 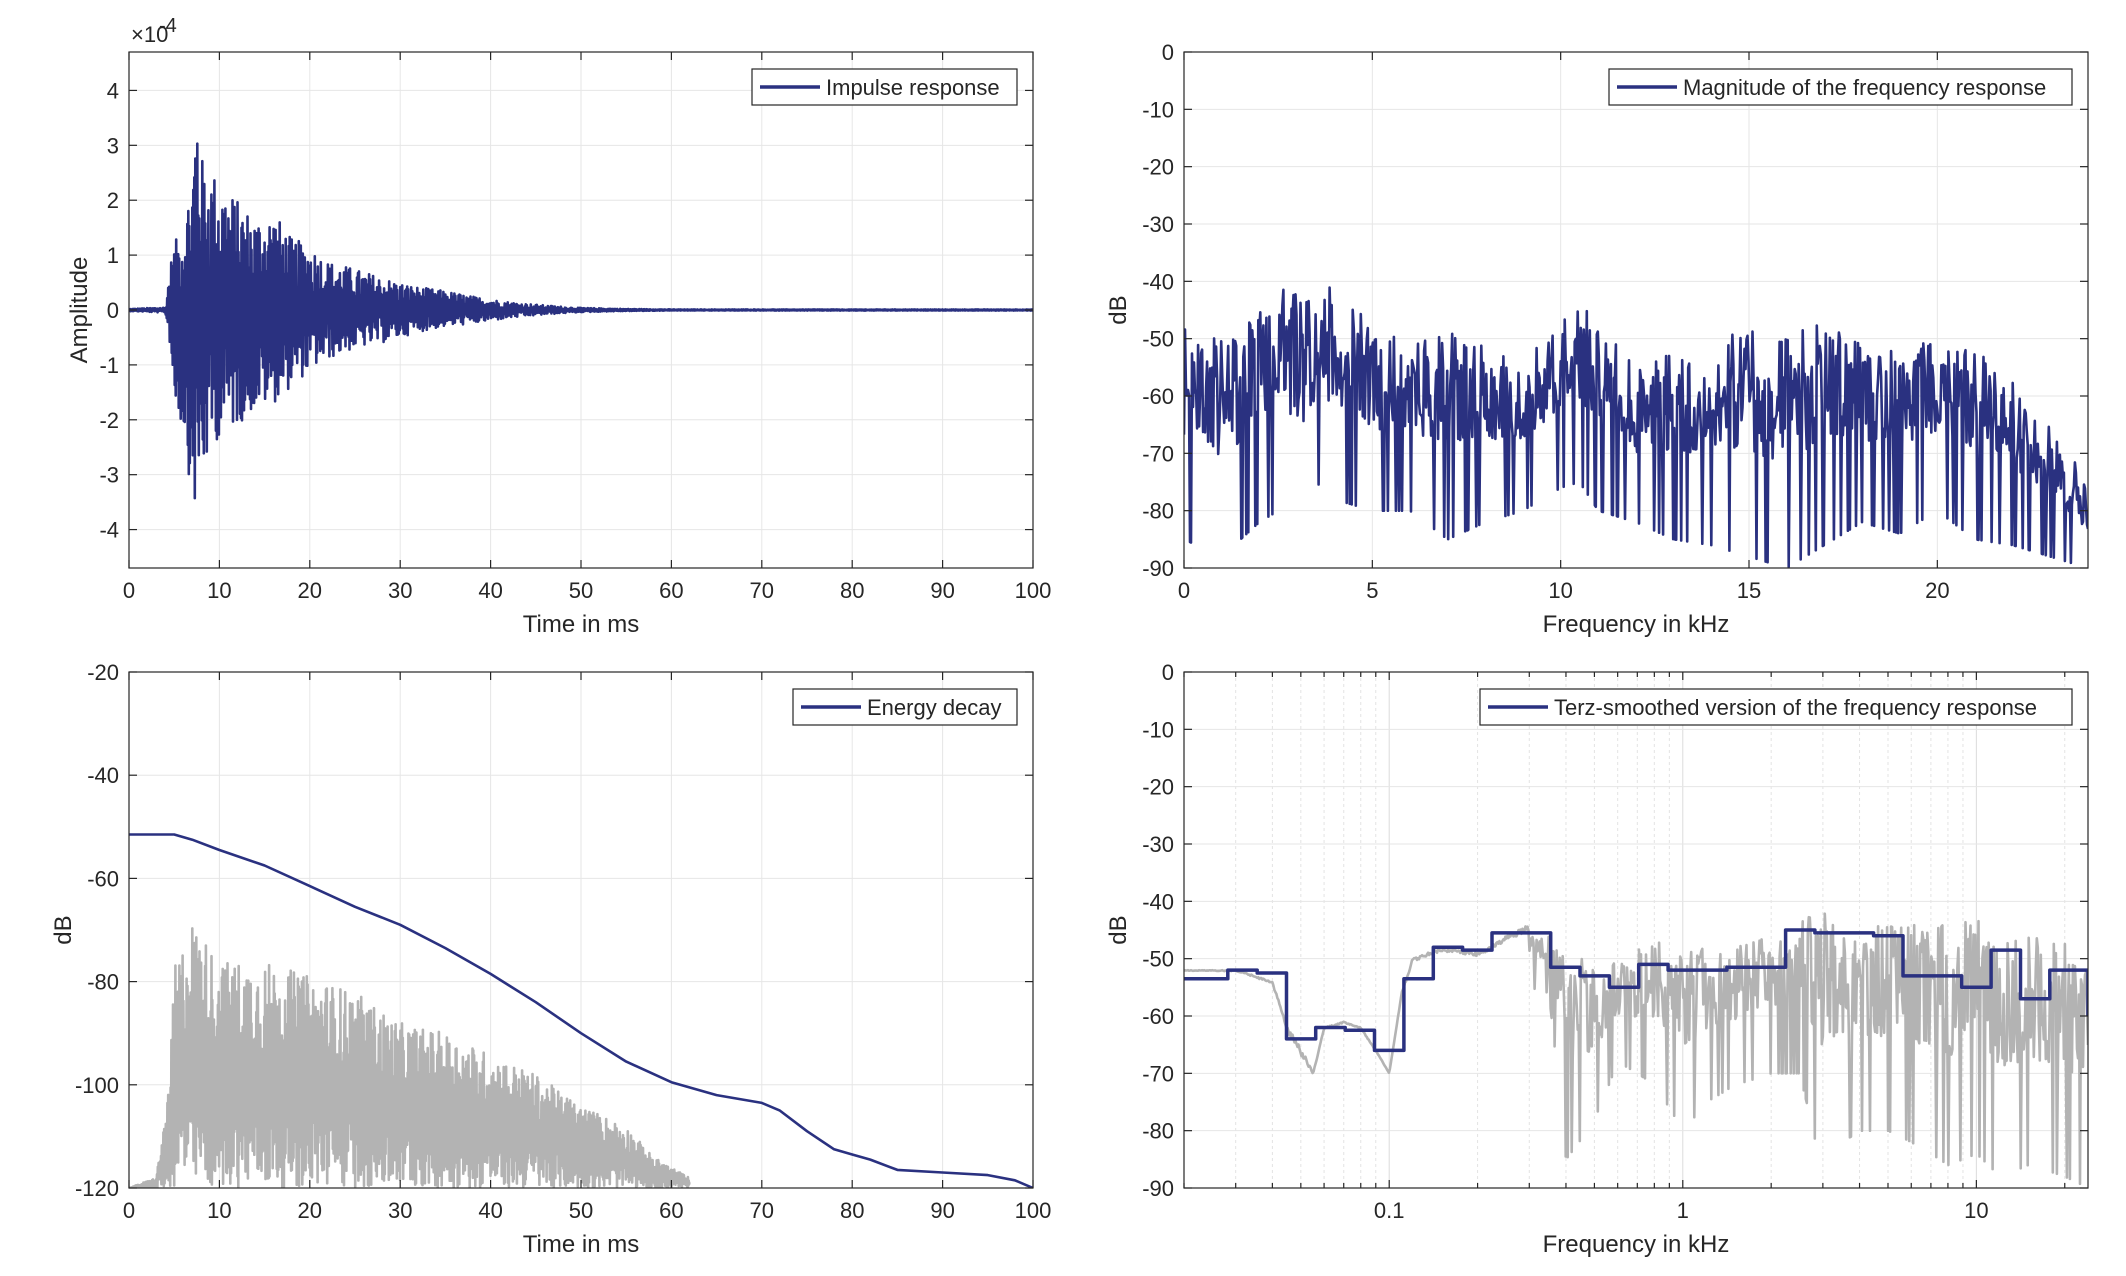 What do you see at coordinates (1389, 1210) in the screenshot?
I see `x-tick-label: 0.1` at bounding box center [1389, 1210].